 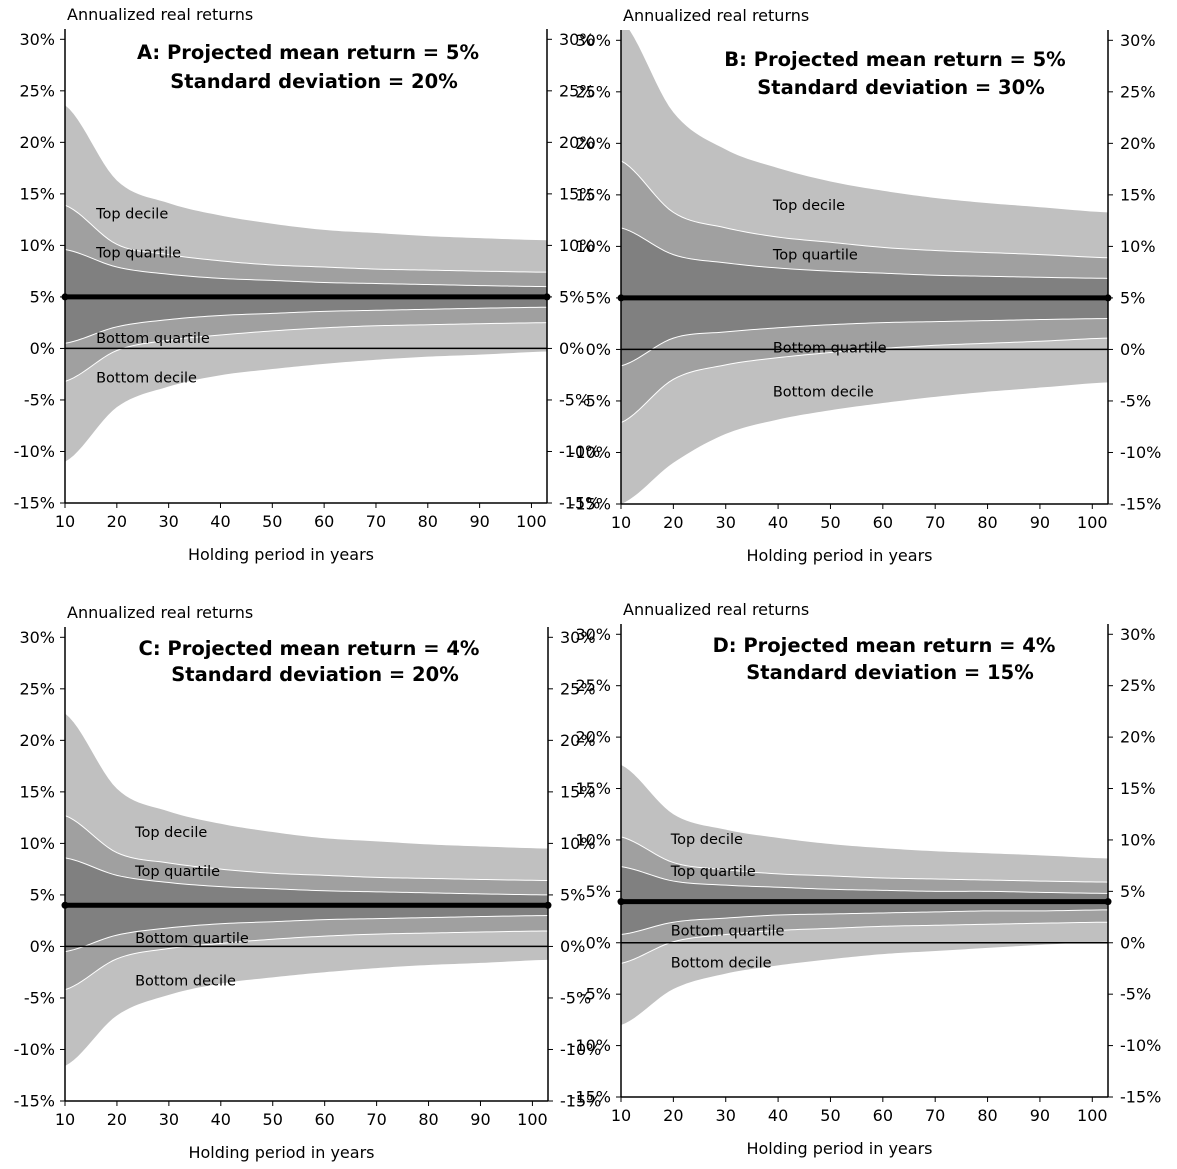 What do you see at coordinates (1040, 522) in the screenshot?
I see `x-tick-label: 90` at bounding box center [1040, 522].